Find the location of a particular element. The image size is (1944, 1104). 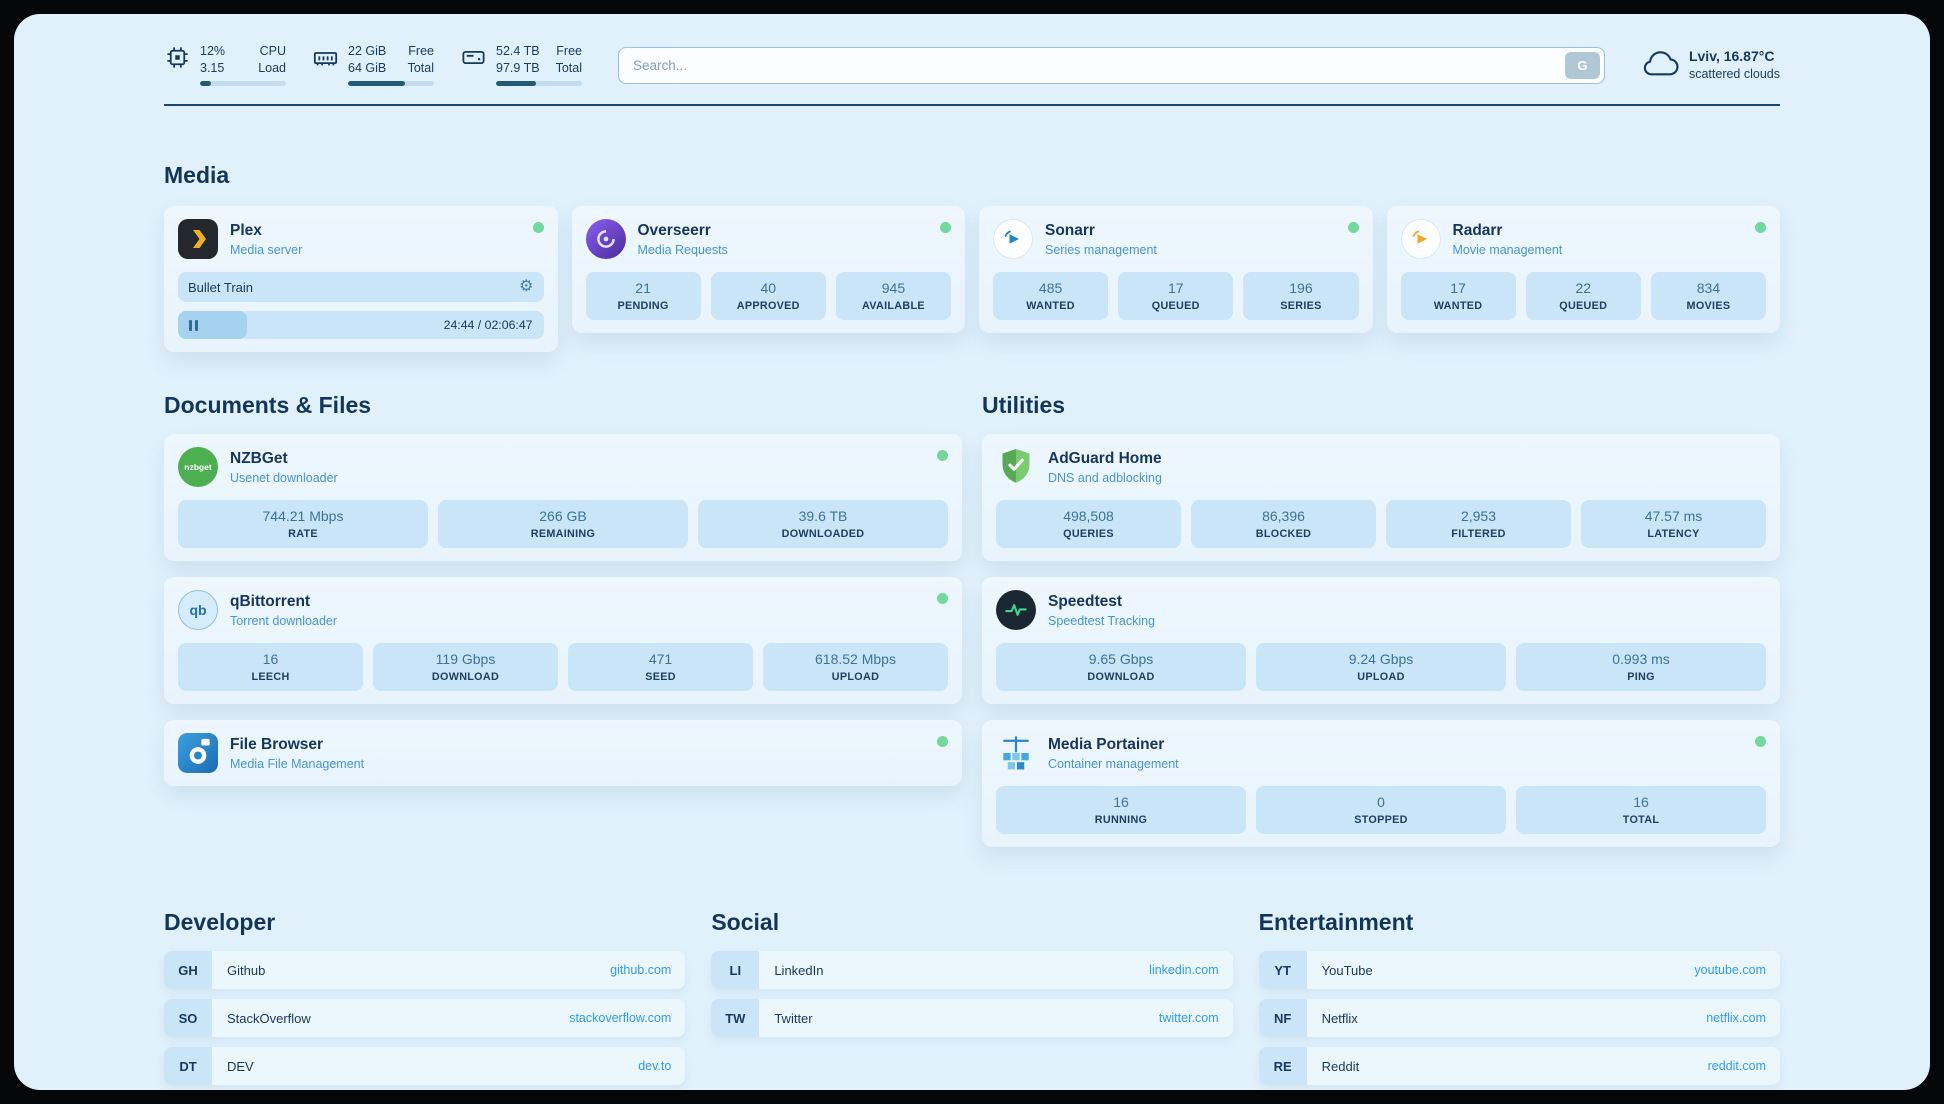

search-engine-button: G is located at coordinates (1582, 65).